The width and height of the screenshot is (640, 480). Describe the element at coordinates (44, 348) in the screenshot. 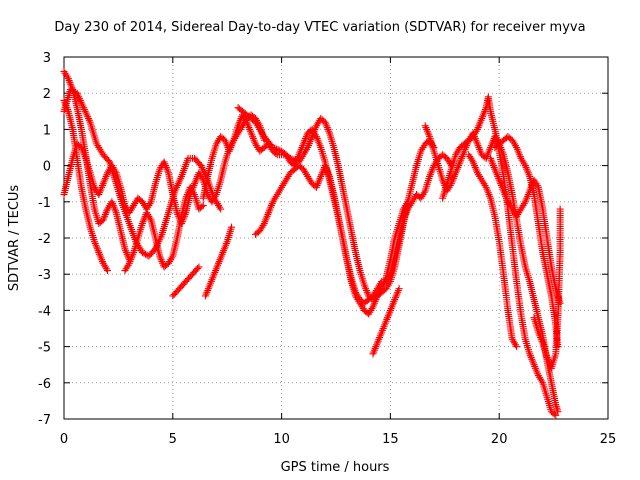

I see `y-tick-label: -5` at that location.